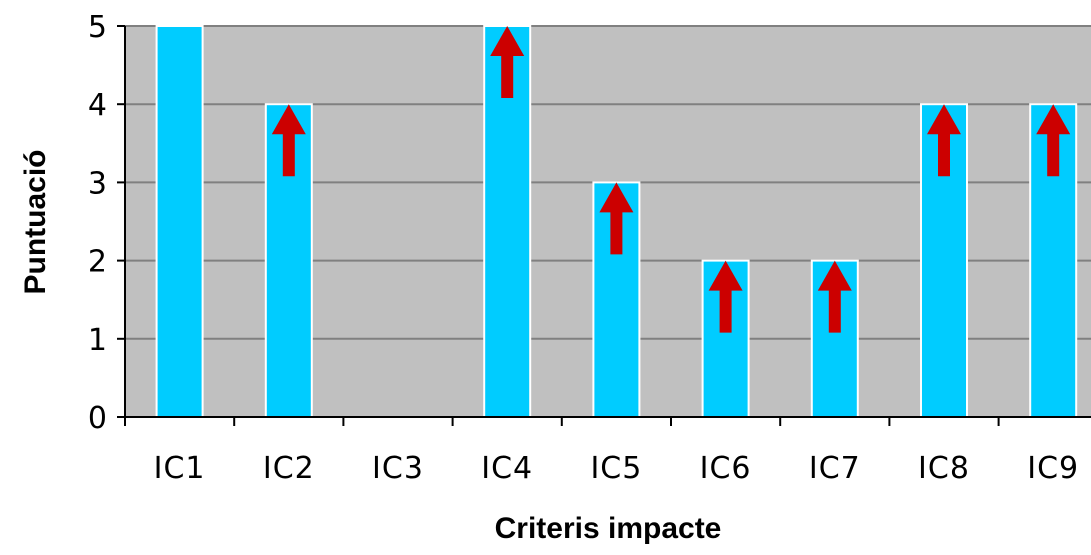 The height and width of the screenshot is (555, 1091). I want to click on y-axis-title: Puntuació, so click(35, 221).